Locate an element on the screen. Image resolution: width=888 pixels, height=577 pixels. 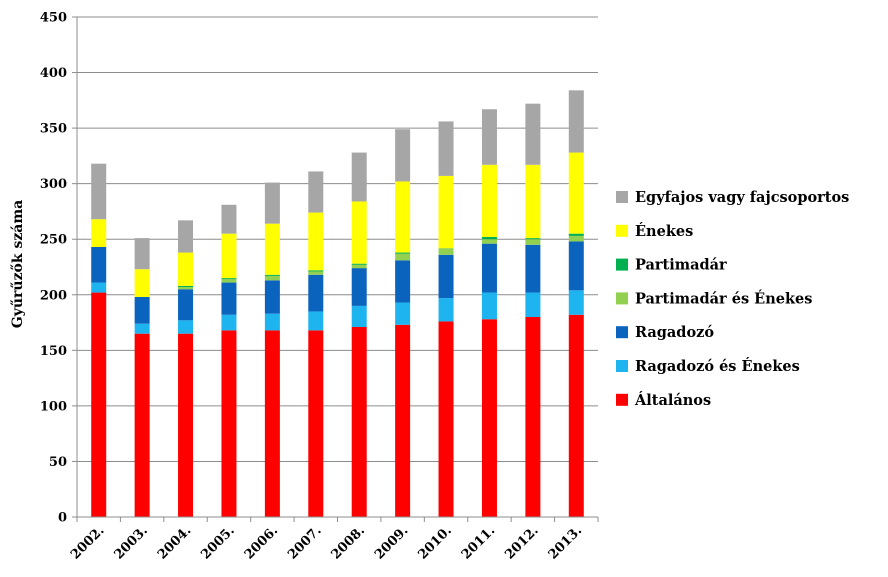
y-tick-label: 100 is located at coordinates (53, 406).